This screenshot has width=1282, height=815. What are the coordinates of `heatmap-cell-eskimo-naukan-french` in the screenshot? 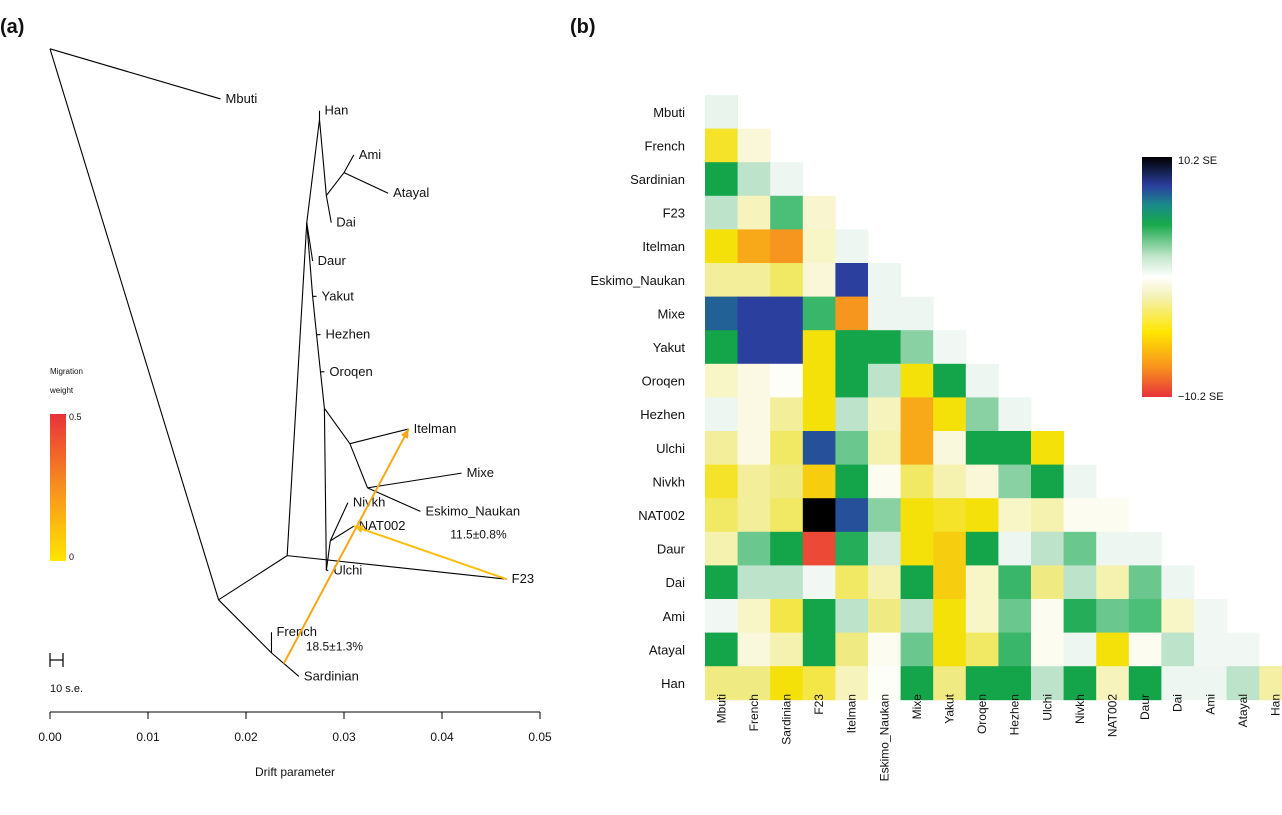 It's located at (754, 280).